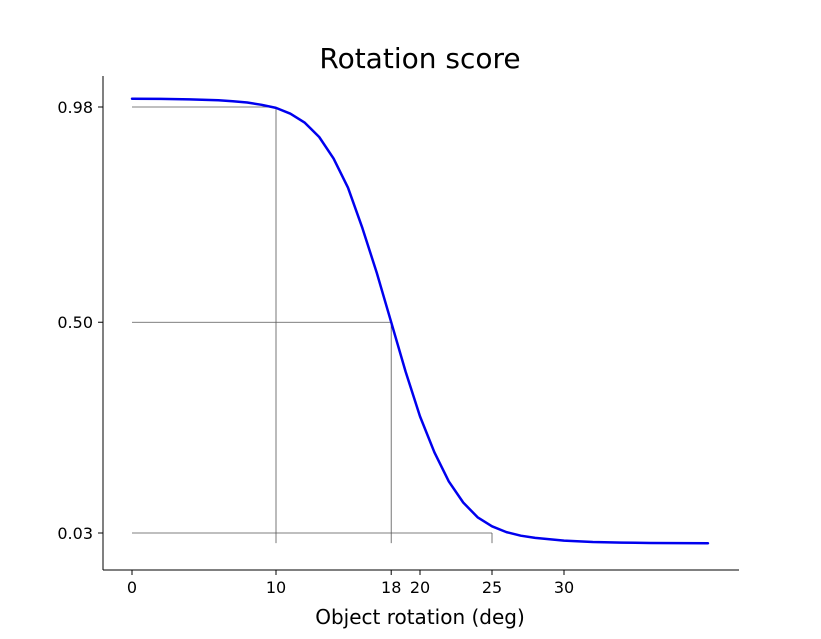 This screenshot has width=821, height=639. Describe the element at coordinates (132, 587) in the screenshot. I see `x-tick-label-0: 0` at that location.